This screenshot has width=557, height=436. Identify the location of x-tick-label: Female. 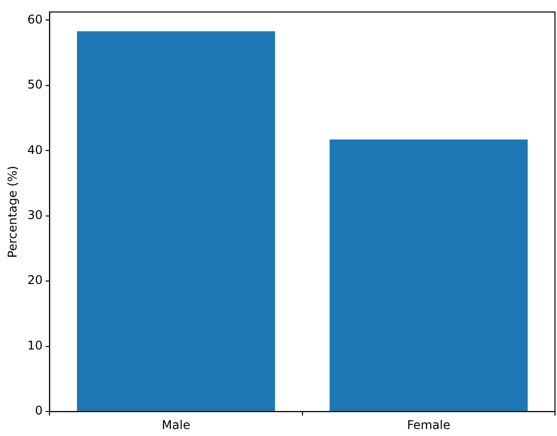
(428, 425).